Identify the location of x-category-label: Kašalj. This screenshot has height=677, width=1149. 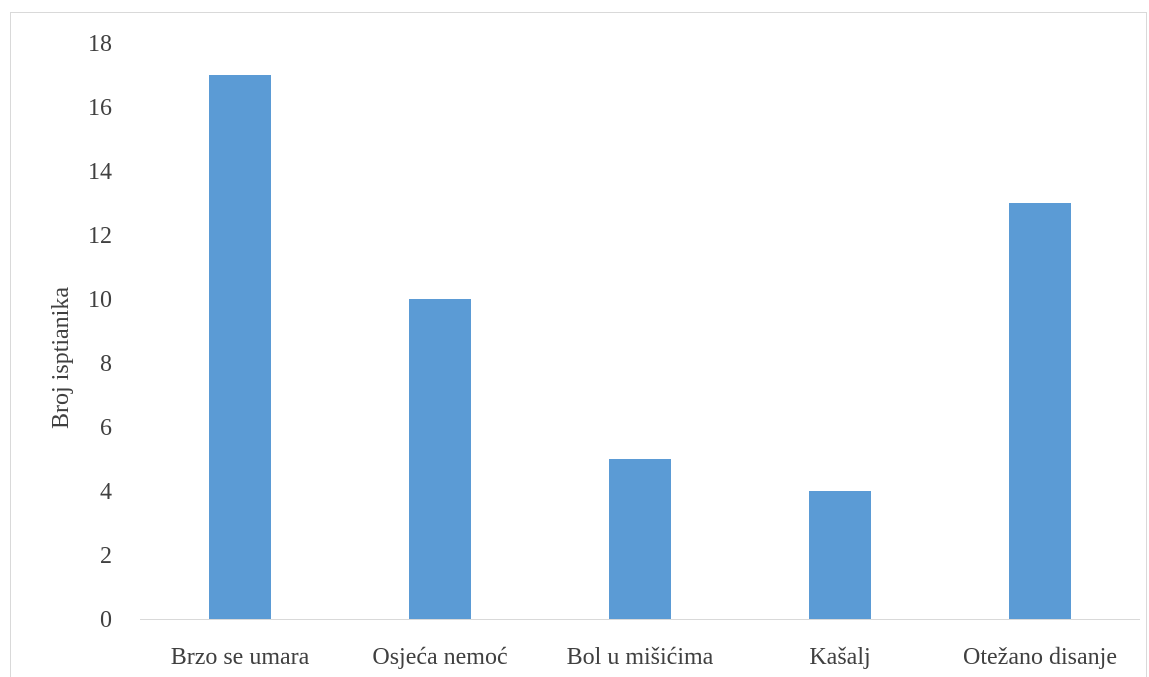
(839, 657).